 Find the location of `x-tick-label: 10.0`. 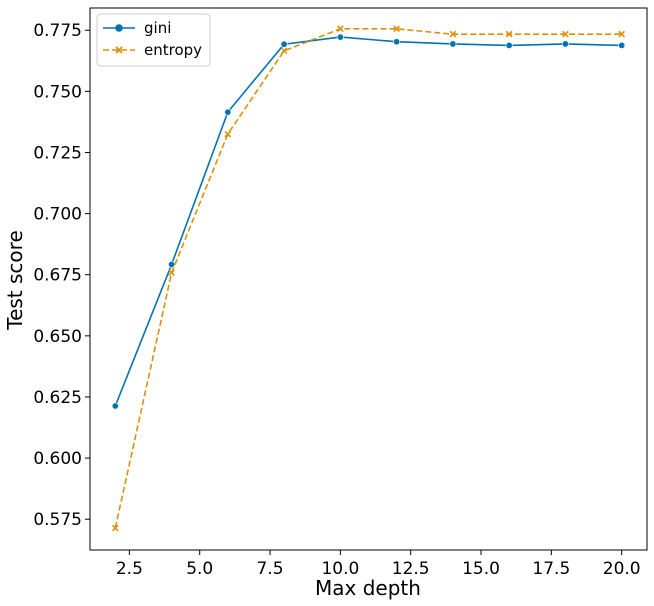

x-tick-label: 10.0 is located at coordinates (340, 569).